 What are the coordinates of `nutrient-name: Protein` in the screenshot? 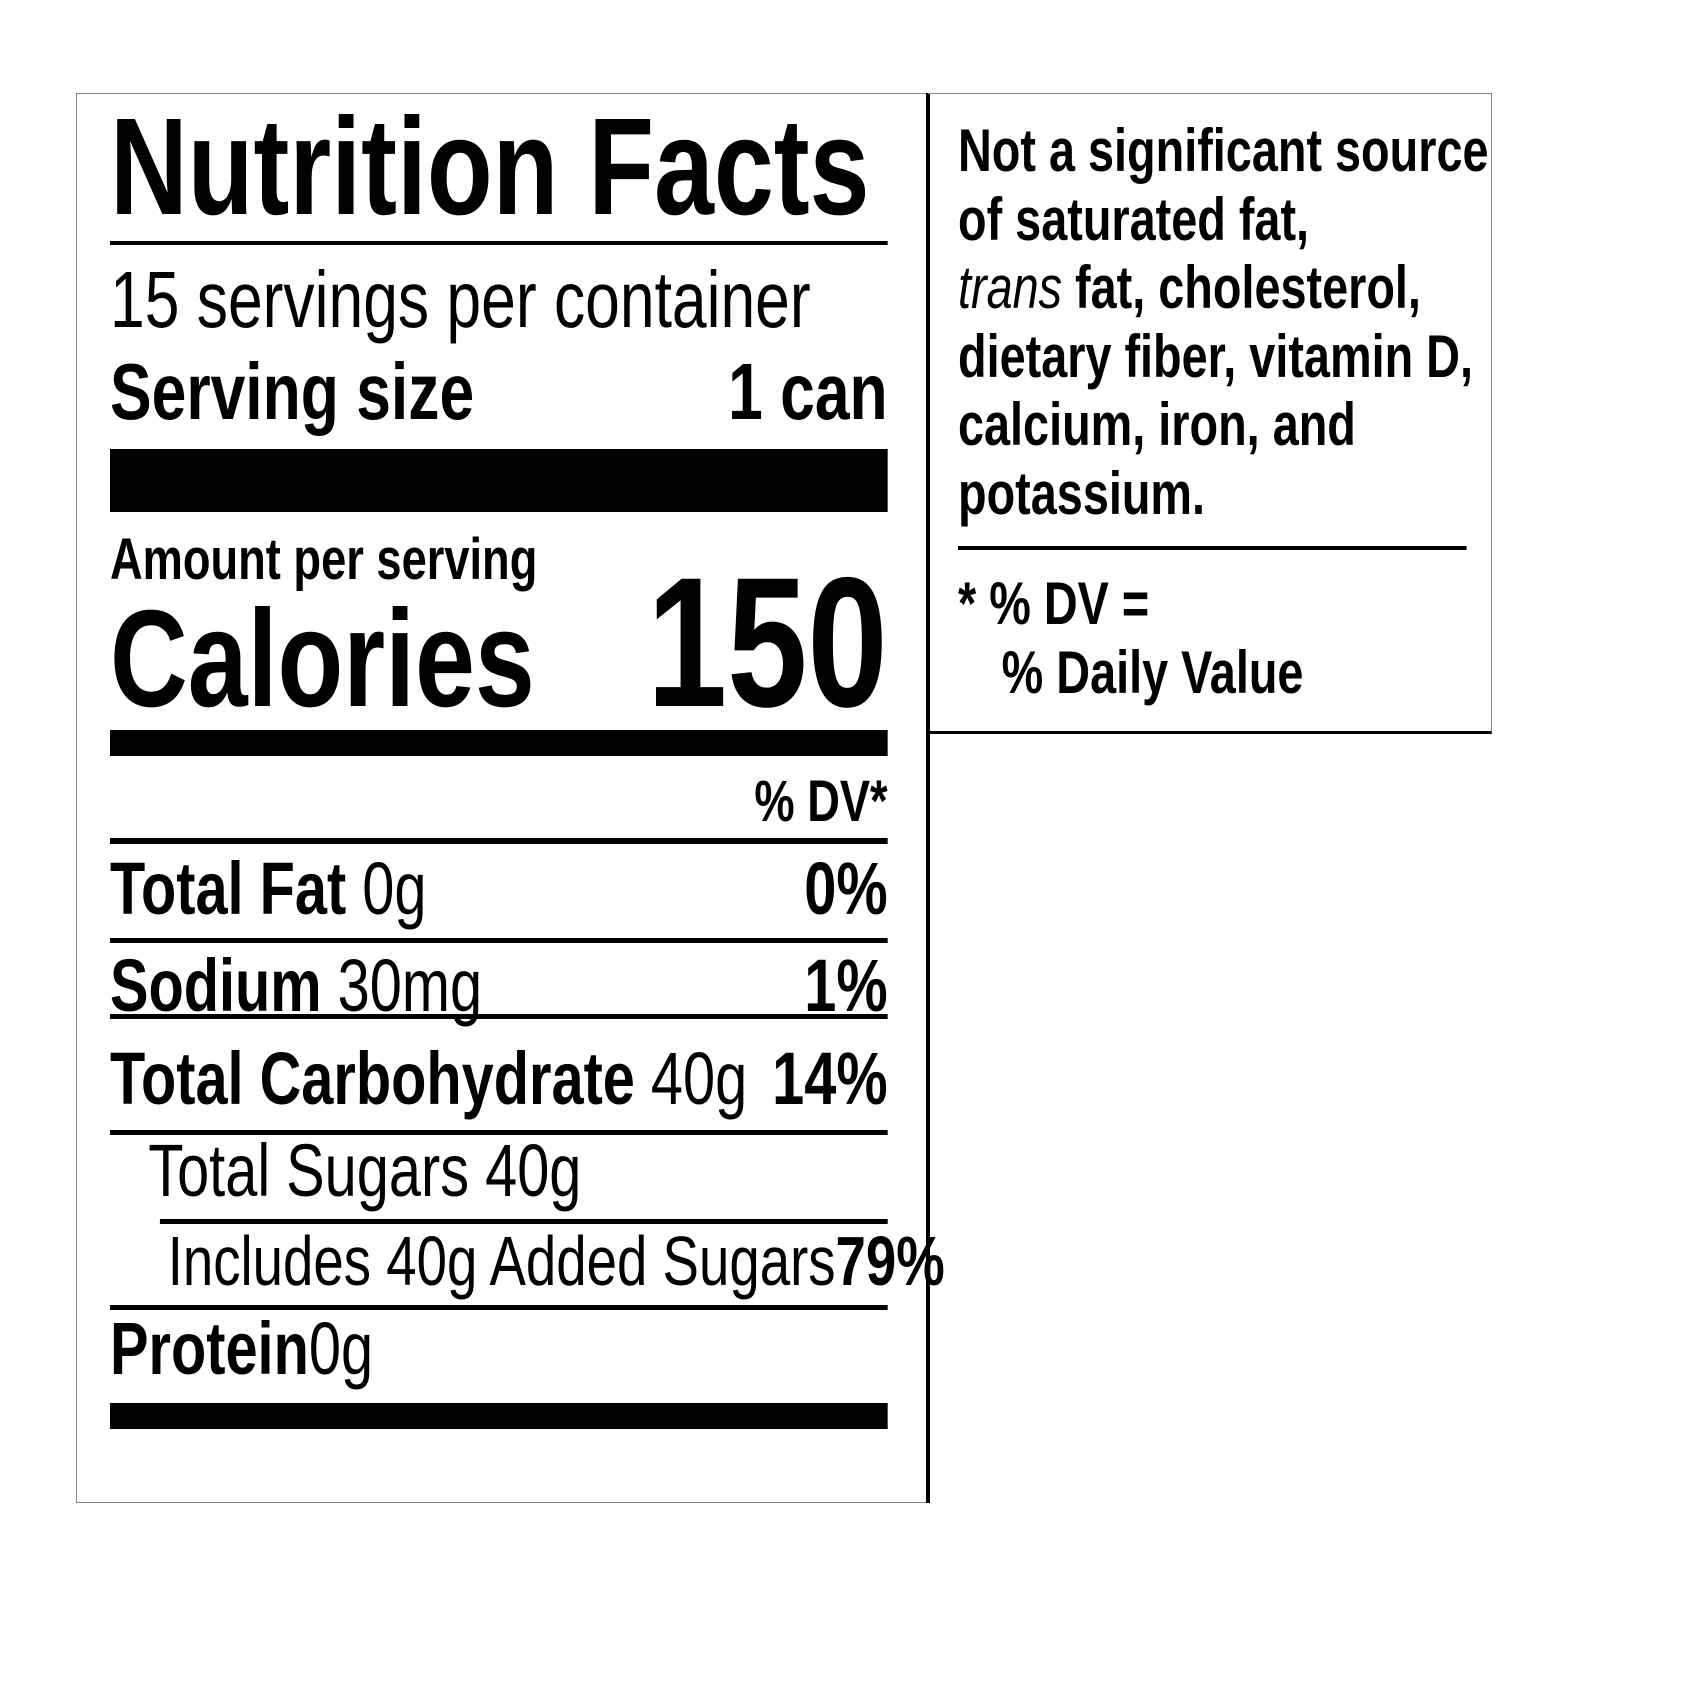 It's located at (209, 1348).